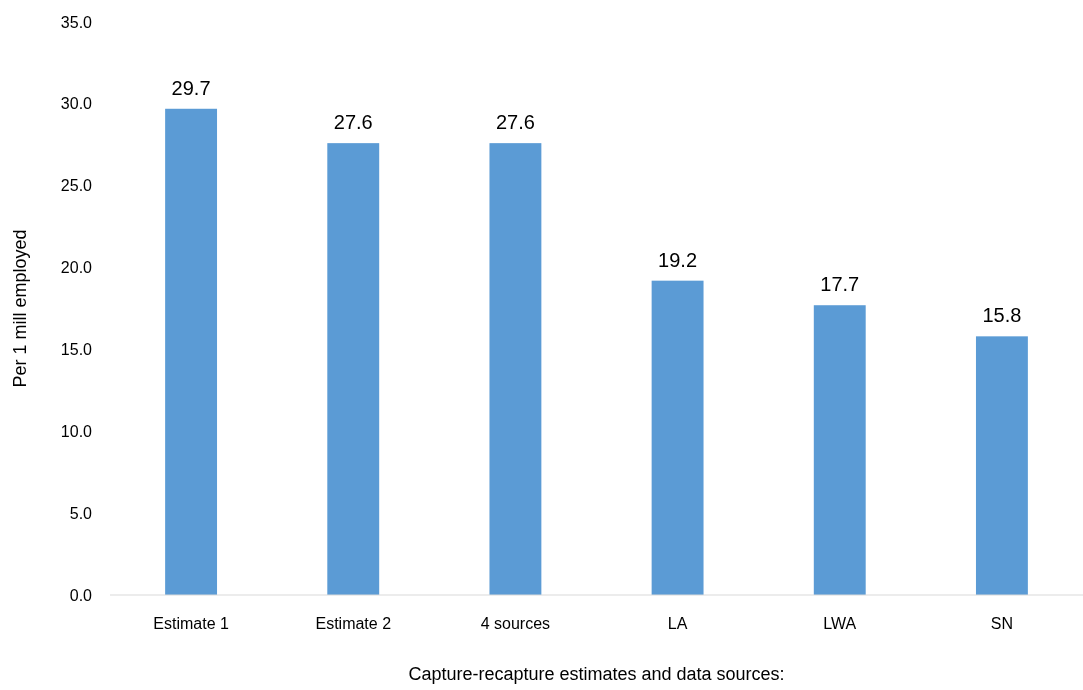  I want to click on y-tick-label: 35.0, so click(76, 22).